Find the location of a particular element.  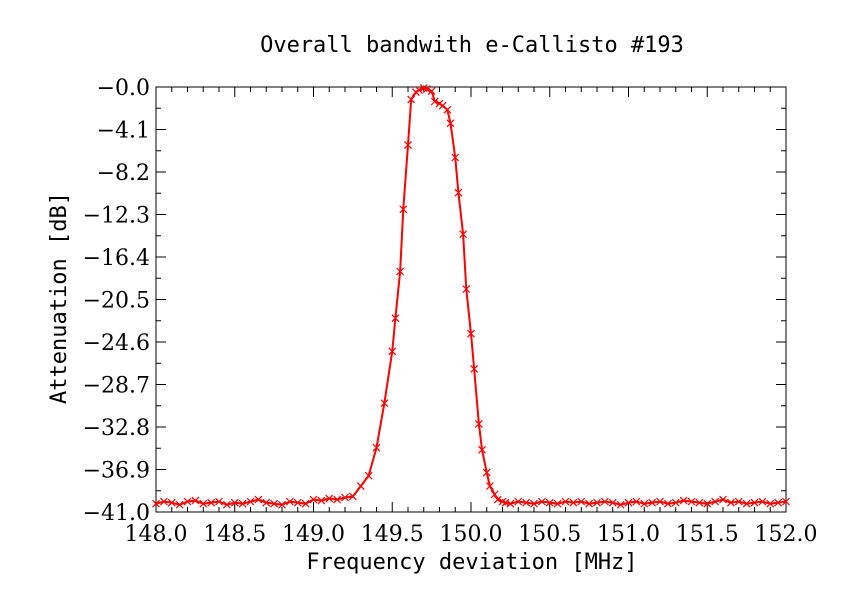

x-tick-label: 151.5 is located at coordinates (707, 534).